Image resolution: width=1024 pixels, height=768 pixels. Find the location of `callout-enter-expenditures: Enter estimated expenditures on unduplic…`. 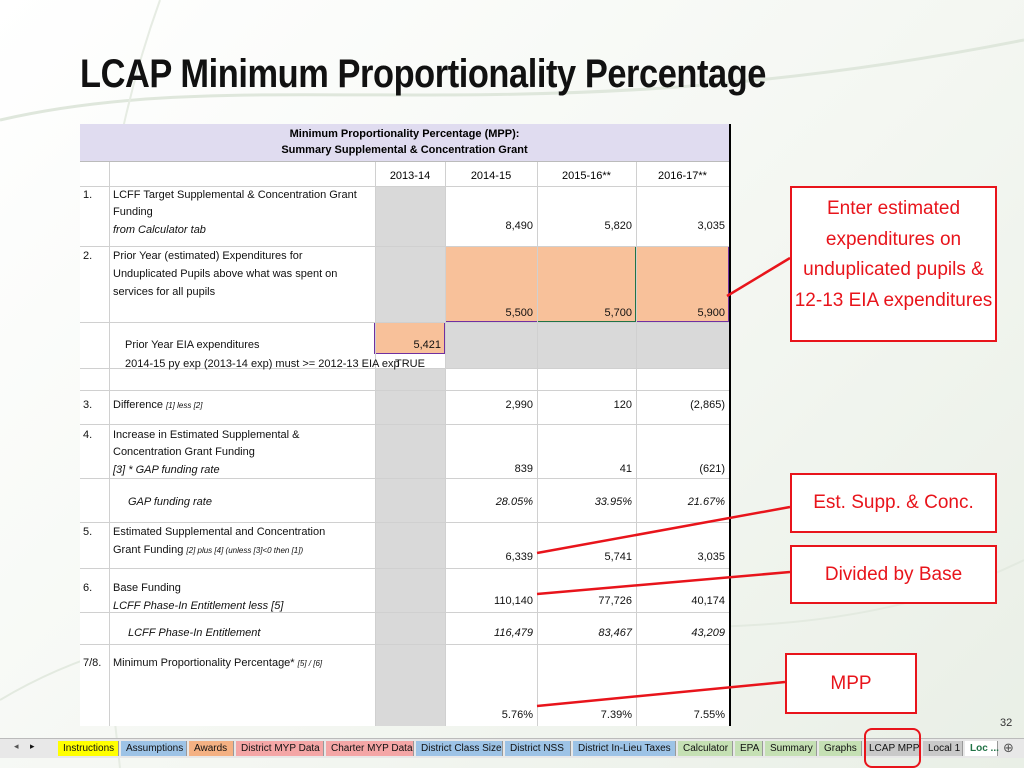

callout-enter-expenditures: Enter estimated expenditures on unduplic… is located at coordinates (893, 264).